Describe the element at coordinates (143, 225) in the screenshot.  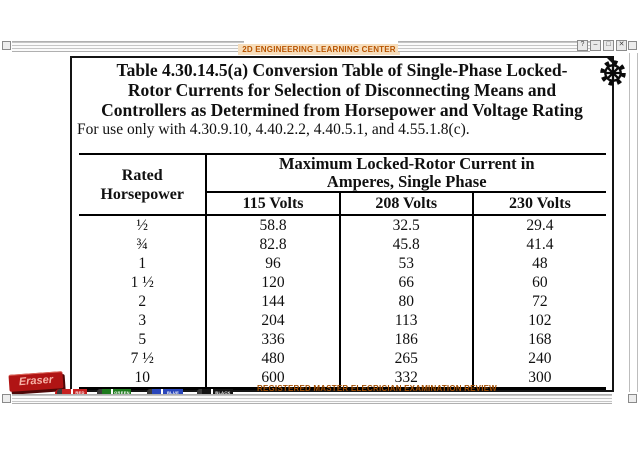
I see `cell-hp: ½` at that location.